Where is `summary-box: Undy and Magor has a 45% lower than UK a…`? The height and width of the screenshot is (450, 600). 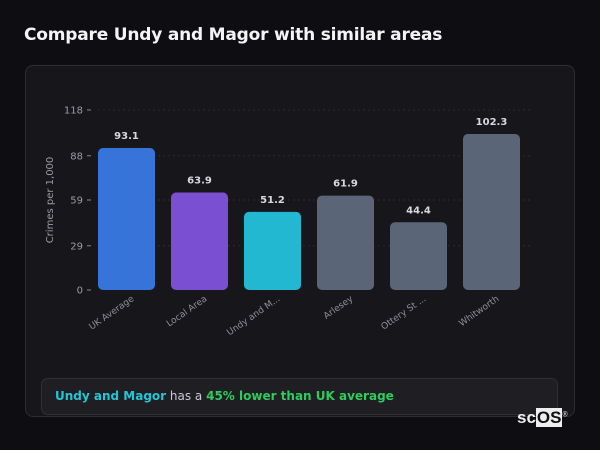 summary-box: Undy and Magor has a 45% lower than UK a… is located at coordinates (299, 396).